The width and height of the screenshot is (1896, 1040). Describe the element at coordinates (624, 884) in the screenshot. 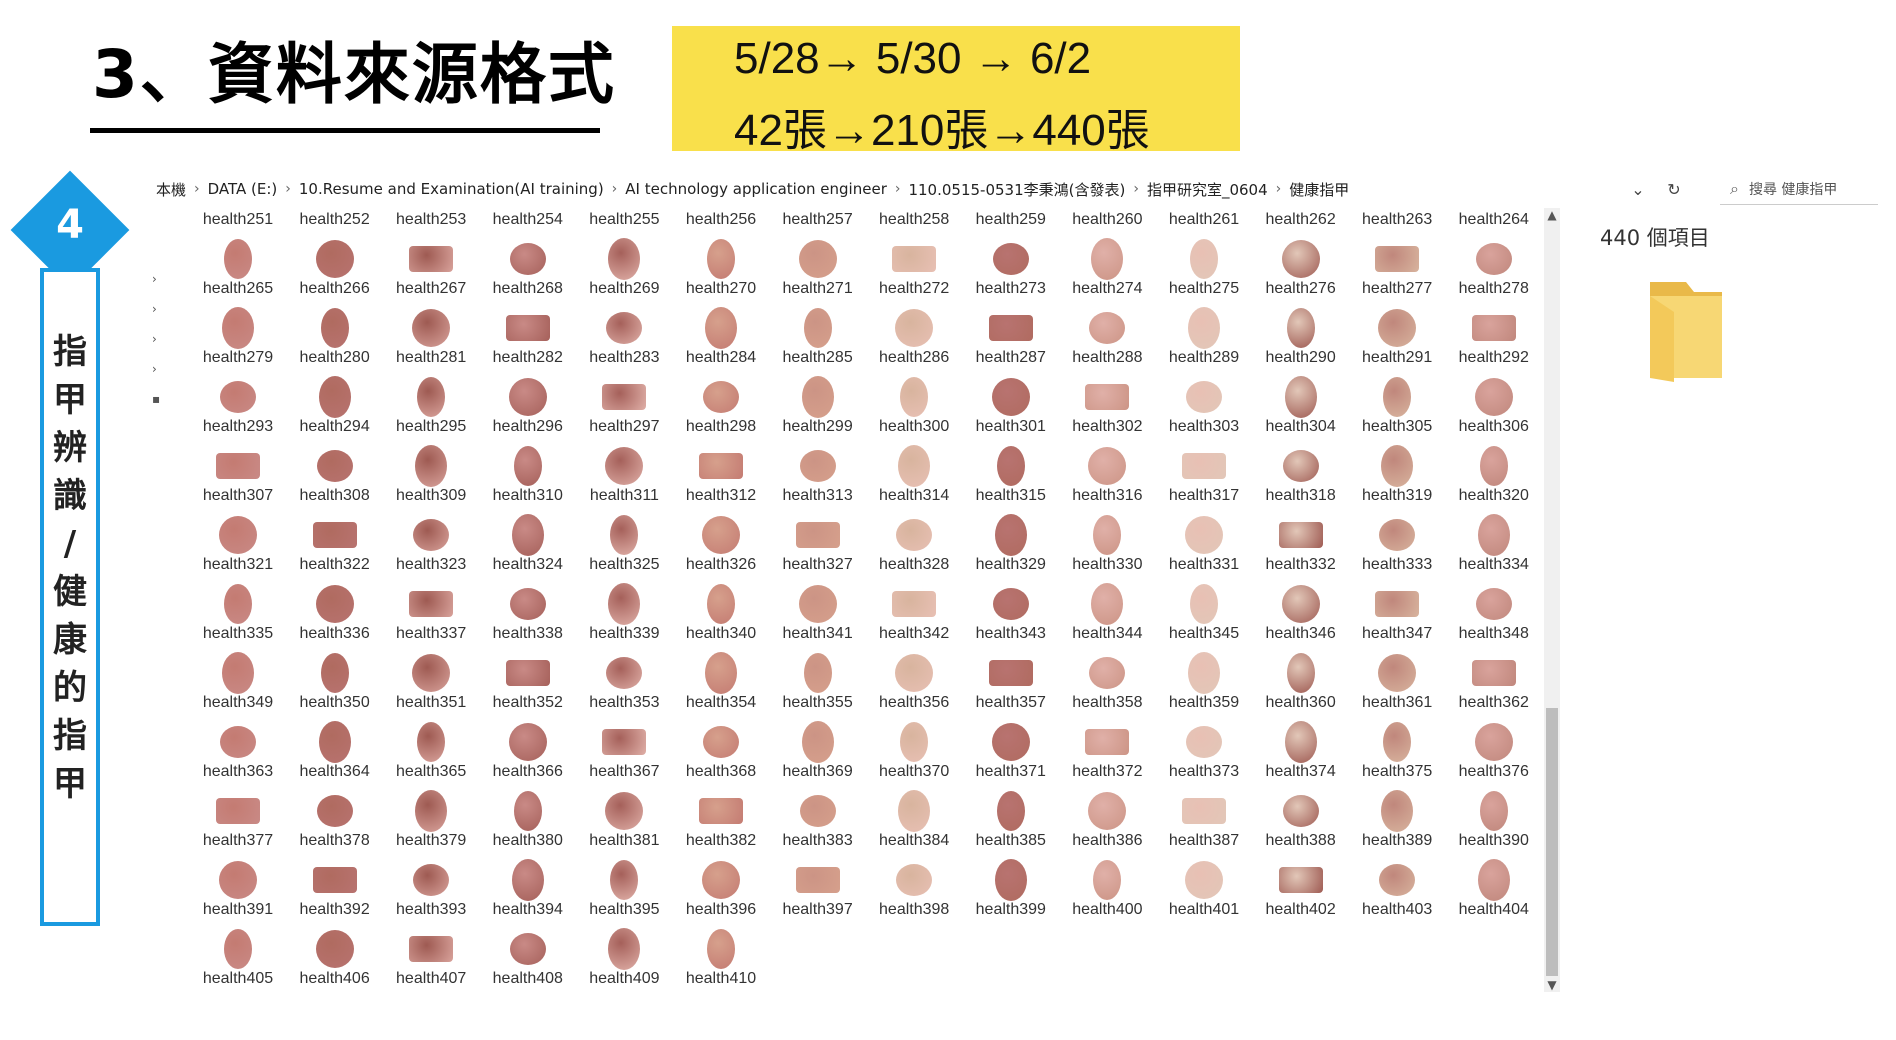

I see `file-item: health395` at that location.